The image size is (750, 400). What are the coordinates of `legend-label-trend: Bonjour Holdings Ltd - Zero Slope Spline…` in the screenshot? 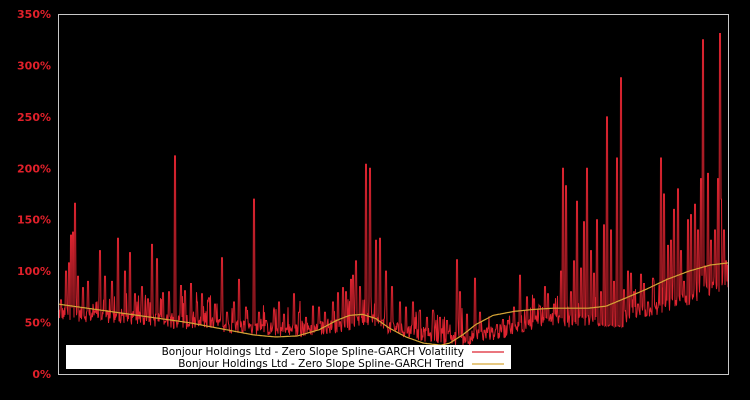 It's located at (321, 364).